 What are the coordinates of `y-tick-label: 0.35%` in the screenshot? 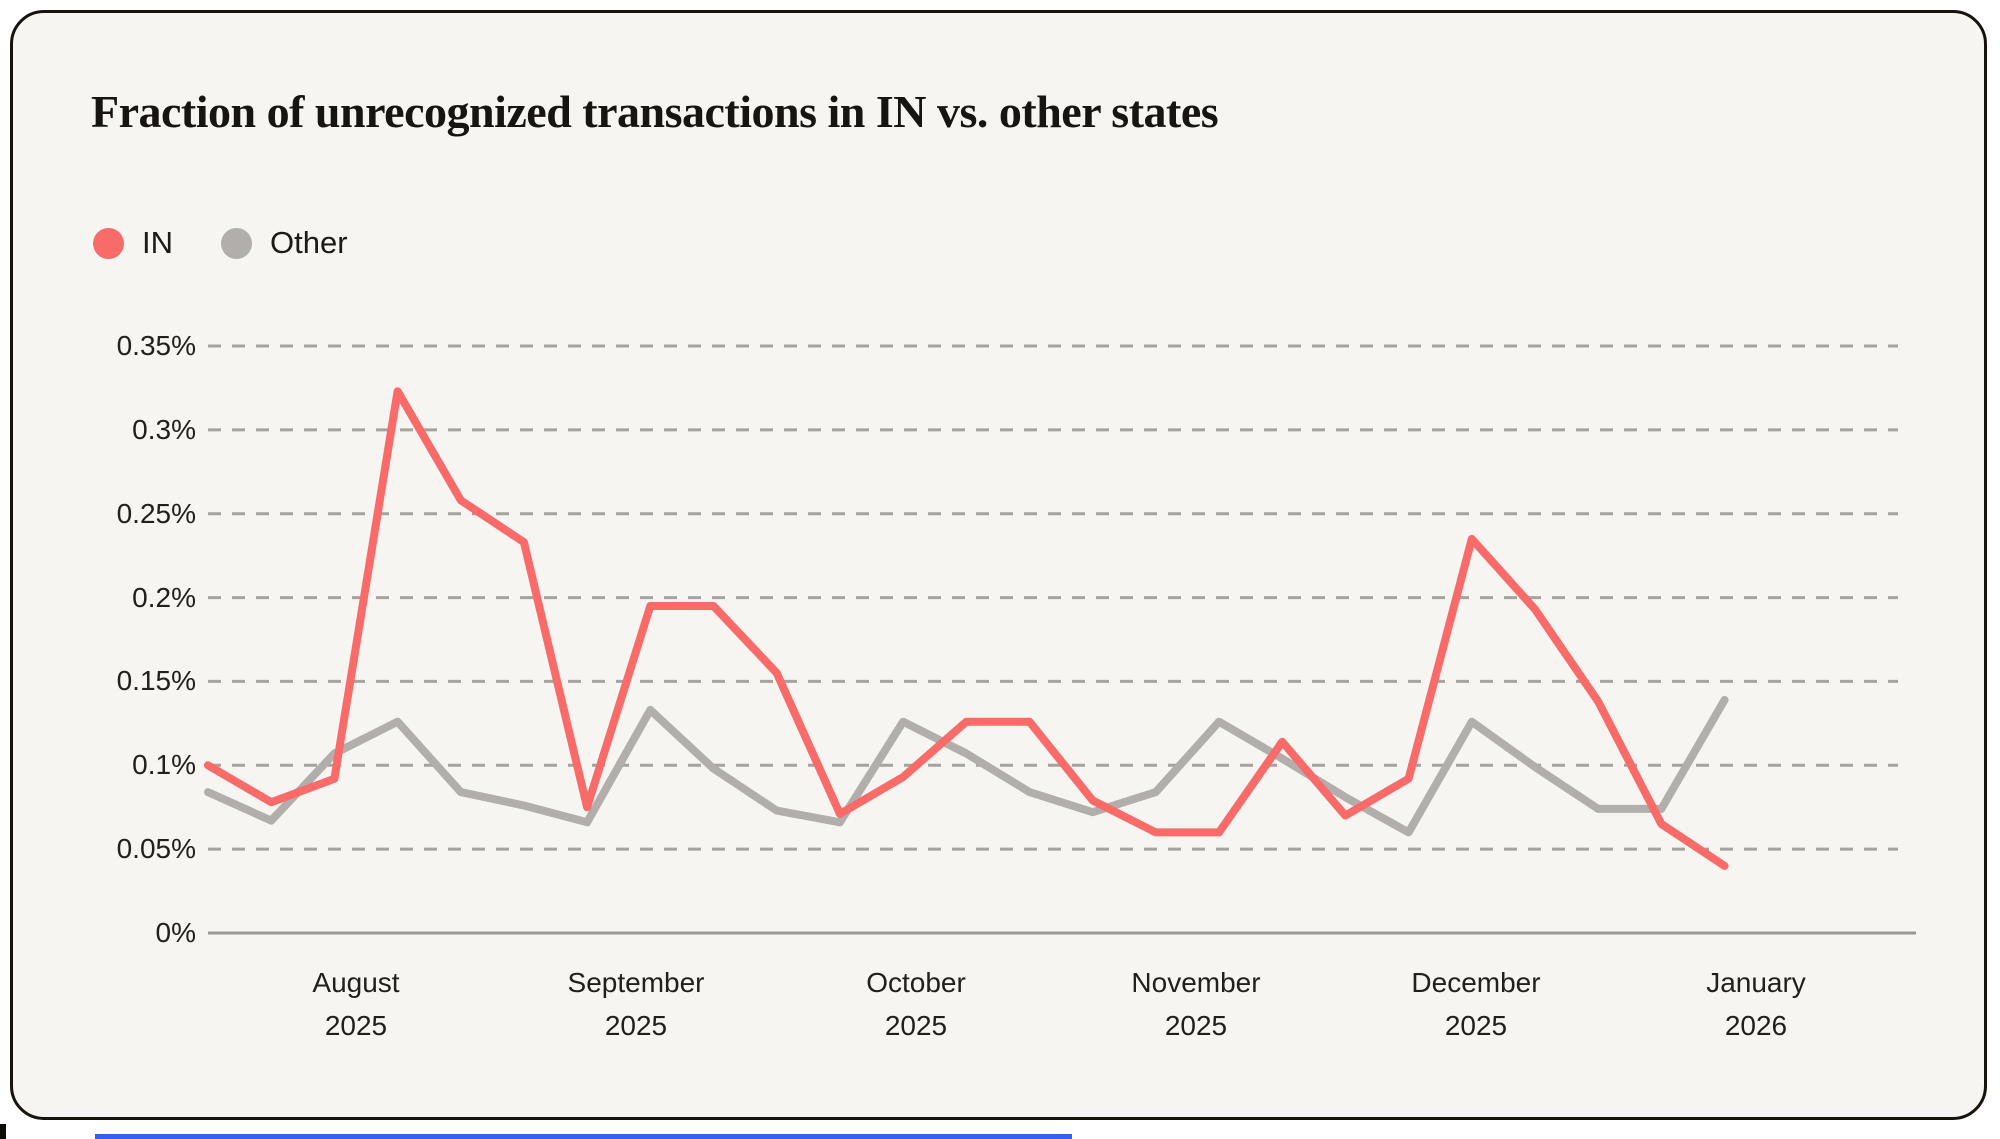 It's located at (156, 345).